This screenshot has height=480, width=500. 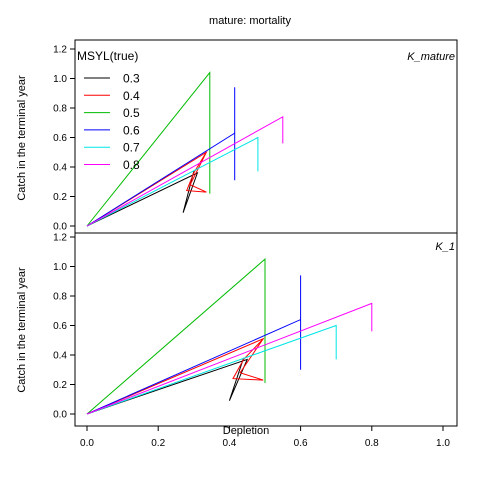 I want to click on x-tick-label: 1.0, so click(x=443, y=443).